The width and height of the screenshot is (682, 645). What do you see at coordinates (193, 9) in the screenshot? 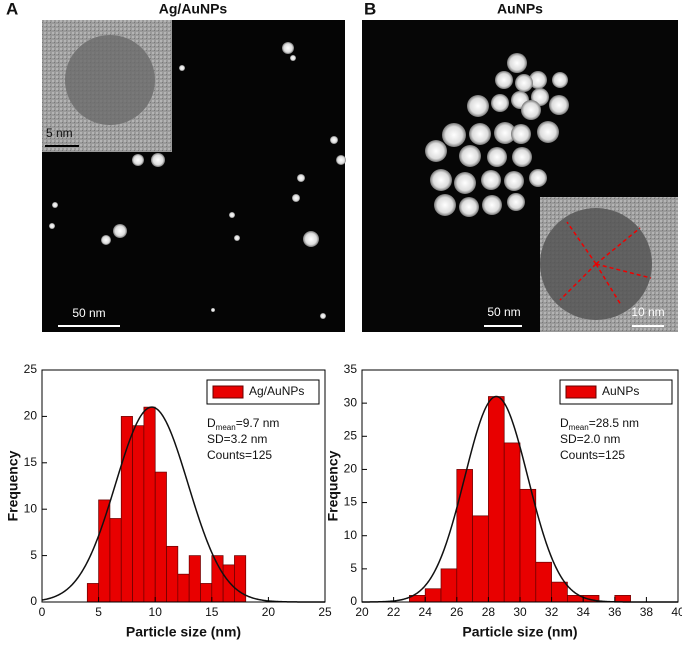
I see `panel-title: Ag/AuNPs` at bounding box center [193, 9].